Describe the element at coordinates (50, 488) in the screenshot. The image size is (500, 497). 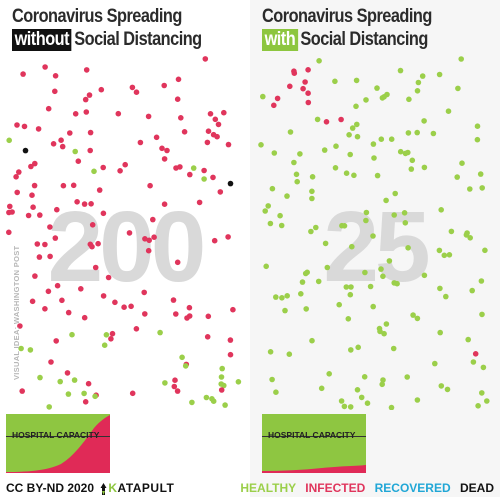
I see `license-label: CC BY-ND 2020` at that location.